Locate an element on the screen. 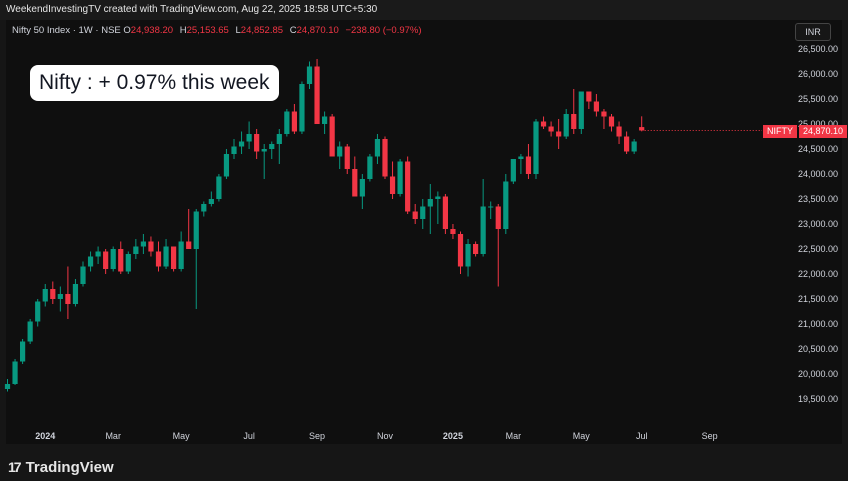 Image resolution: width=848 pixels, height=481 pixels. y-tick-label: 21,500.00 is located at coordinates (818, 299).